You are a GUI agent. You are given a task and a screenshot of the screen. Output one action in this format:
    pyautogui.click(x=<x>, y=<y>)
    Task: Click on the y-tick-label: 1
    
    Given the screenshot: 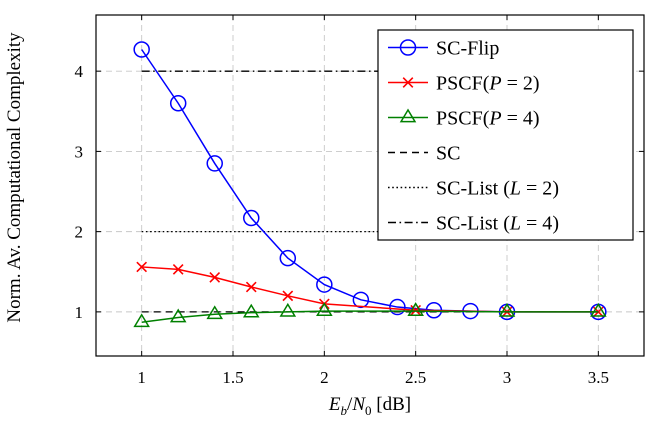 What is the action you would take?
    pyautogui.click(x=79, y=312)
    